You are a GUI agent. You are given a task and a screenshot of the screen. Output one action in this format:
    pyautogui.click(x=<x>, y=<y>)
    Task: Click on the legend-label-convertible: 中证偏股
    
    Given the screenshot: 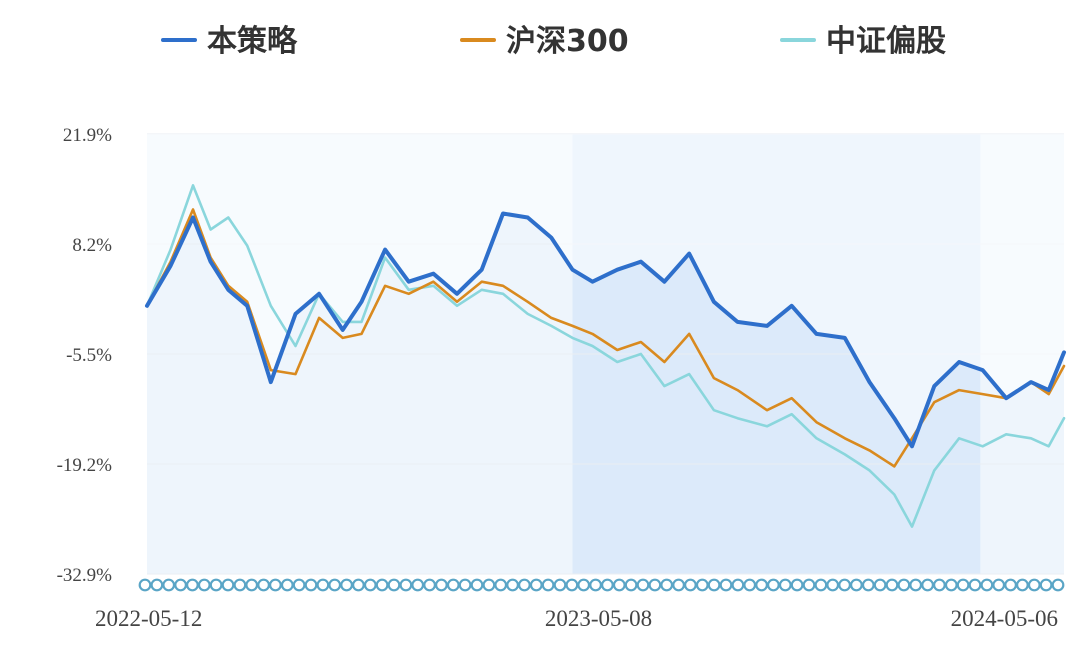 What is the action you would take?
    pyautogui.click(x=886, y=41)
    